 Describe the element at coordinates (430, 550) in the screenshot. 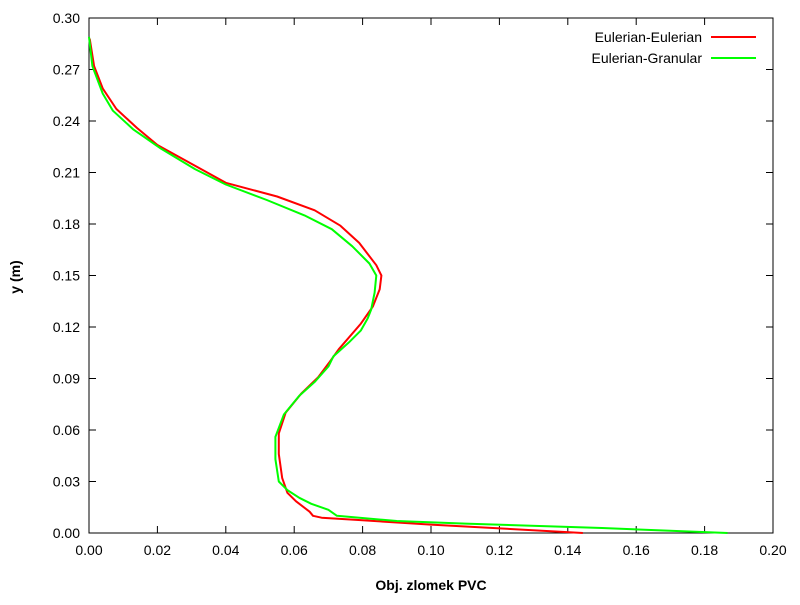

I see `x-tick-label: 0.10` at that location.